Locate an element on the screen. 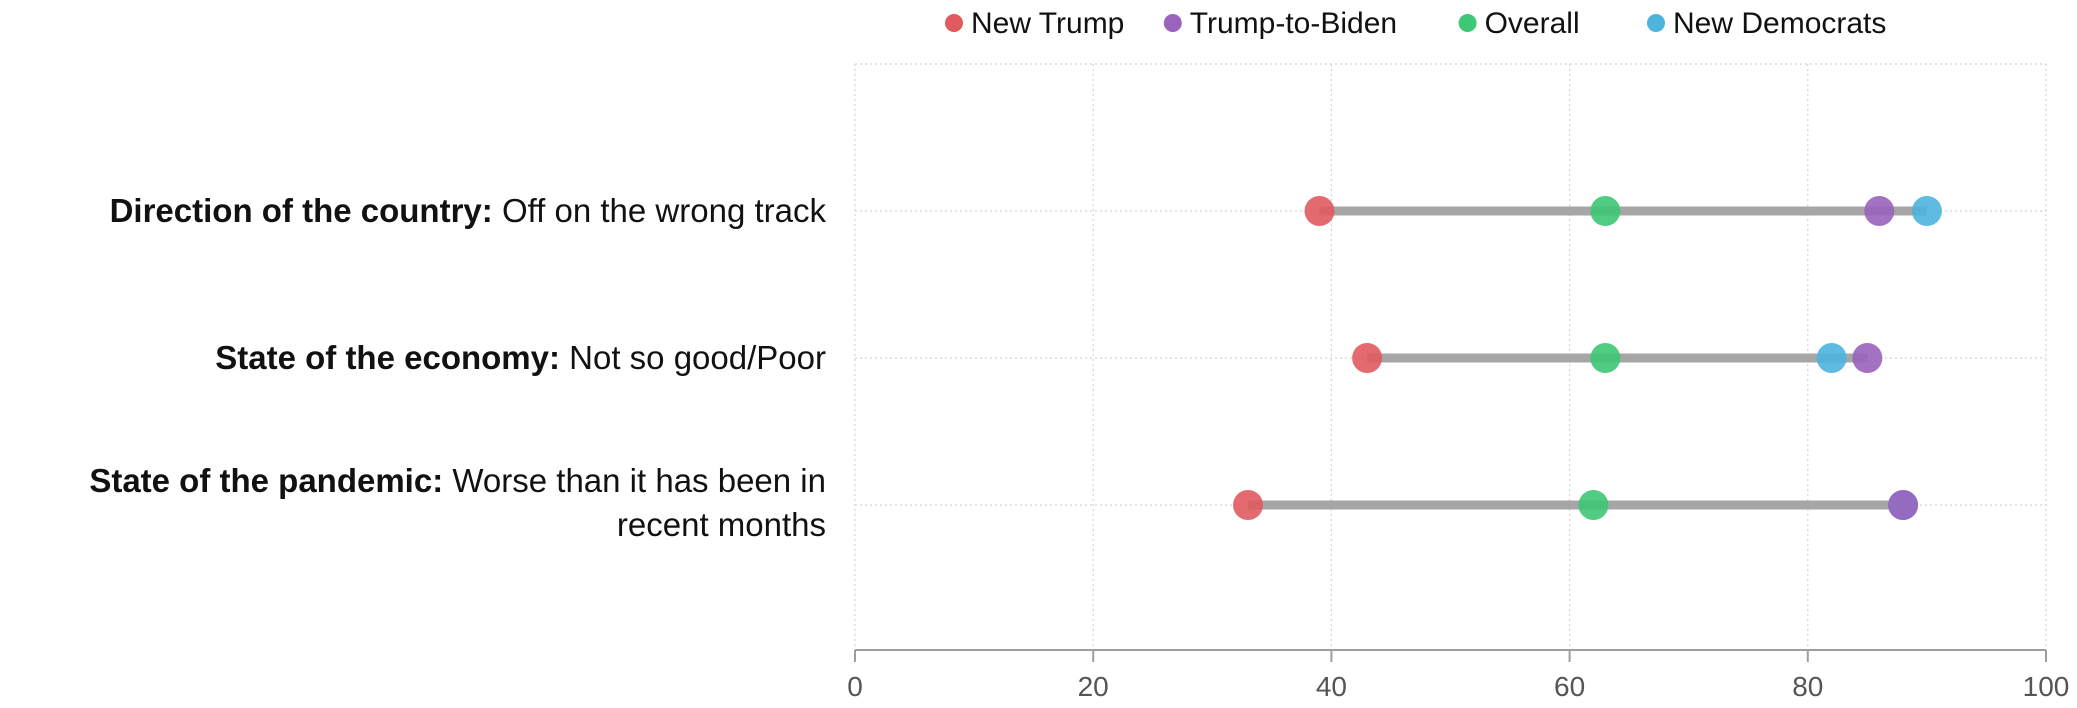  x-axis: 0 20 40 60 80 100 is located at coordinates (1458, 675).